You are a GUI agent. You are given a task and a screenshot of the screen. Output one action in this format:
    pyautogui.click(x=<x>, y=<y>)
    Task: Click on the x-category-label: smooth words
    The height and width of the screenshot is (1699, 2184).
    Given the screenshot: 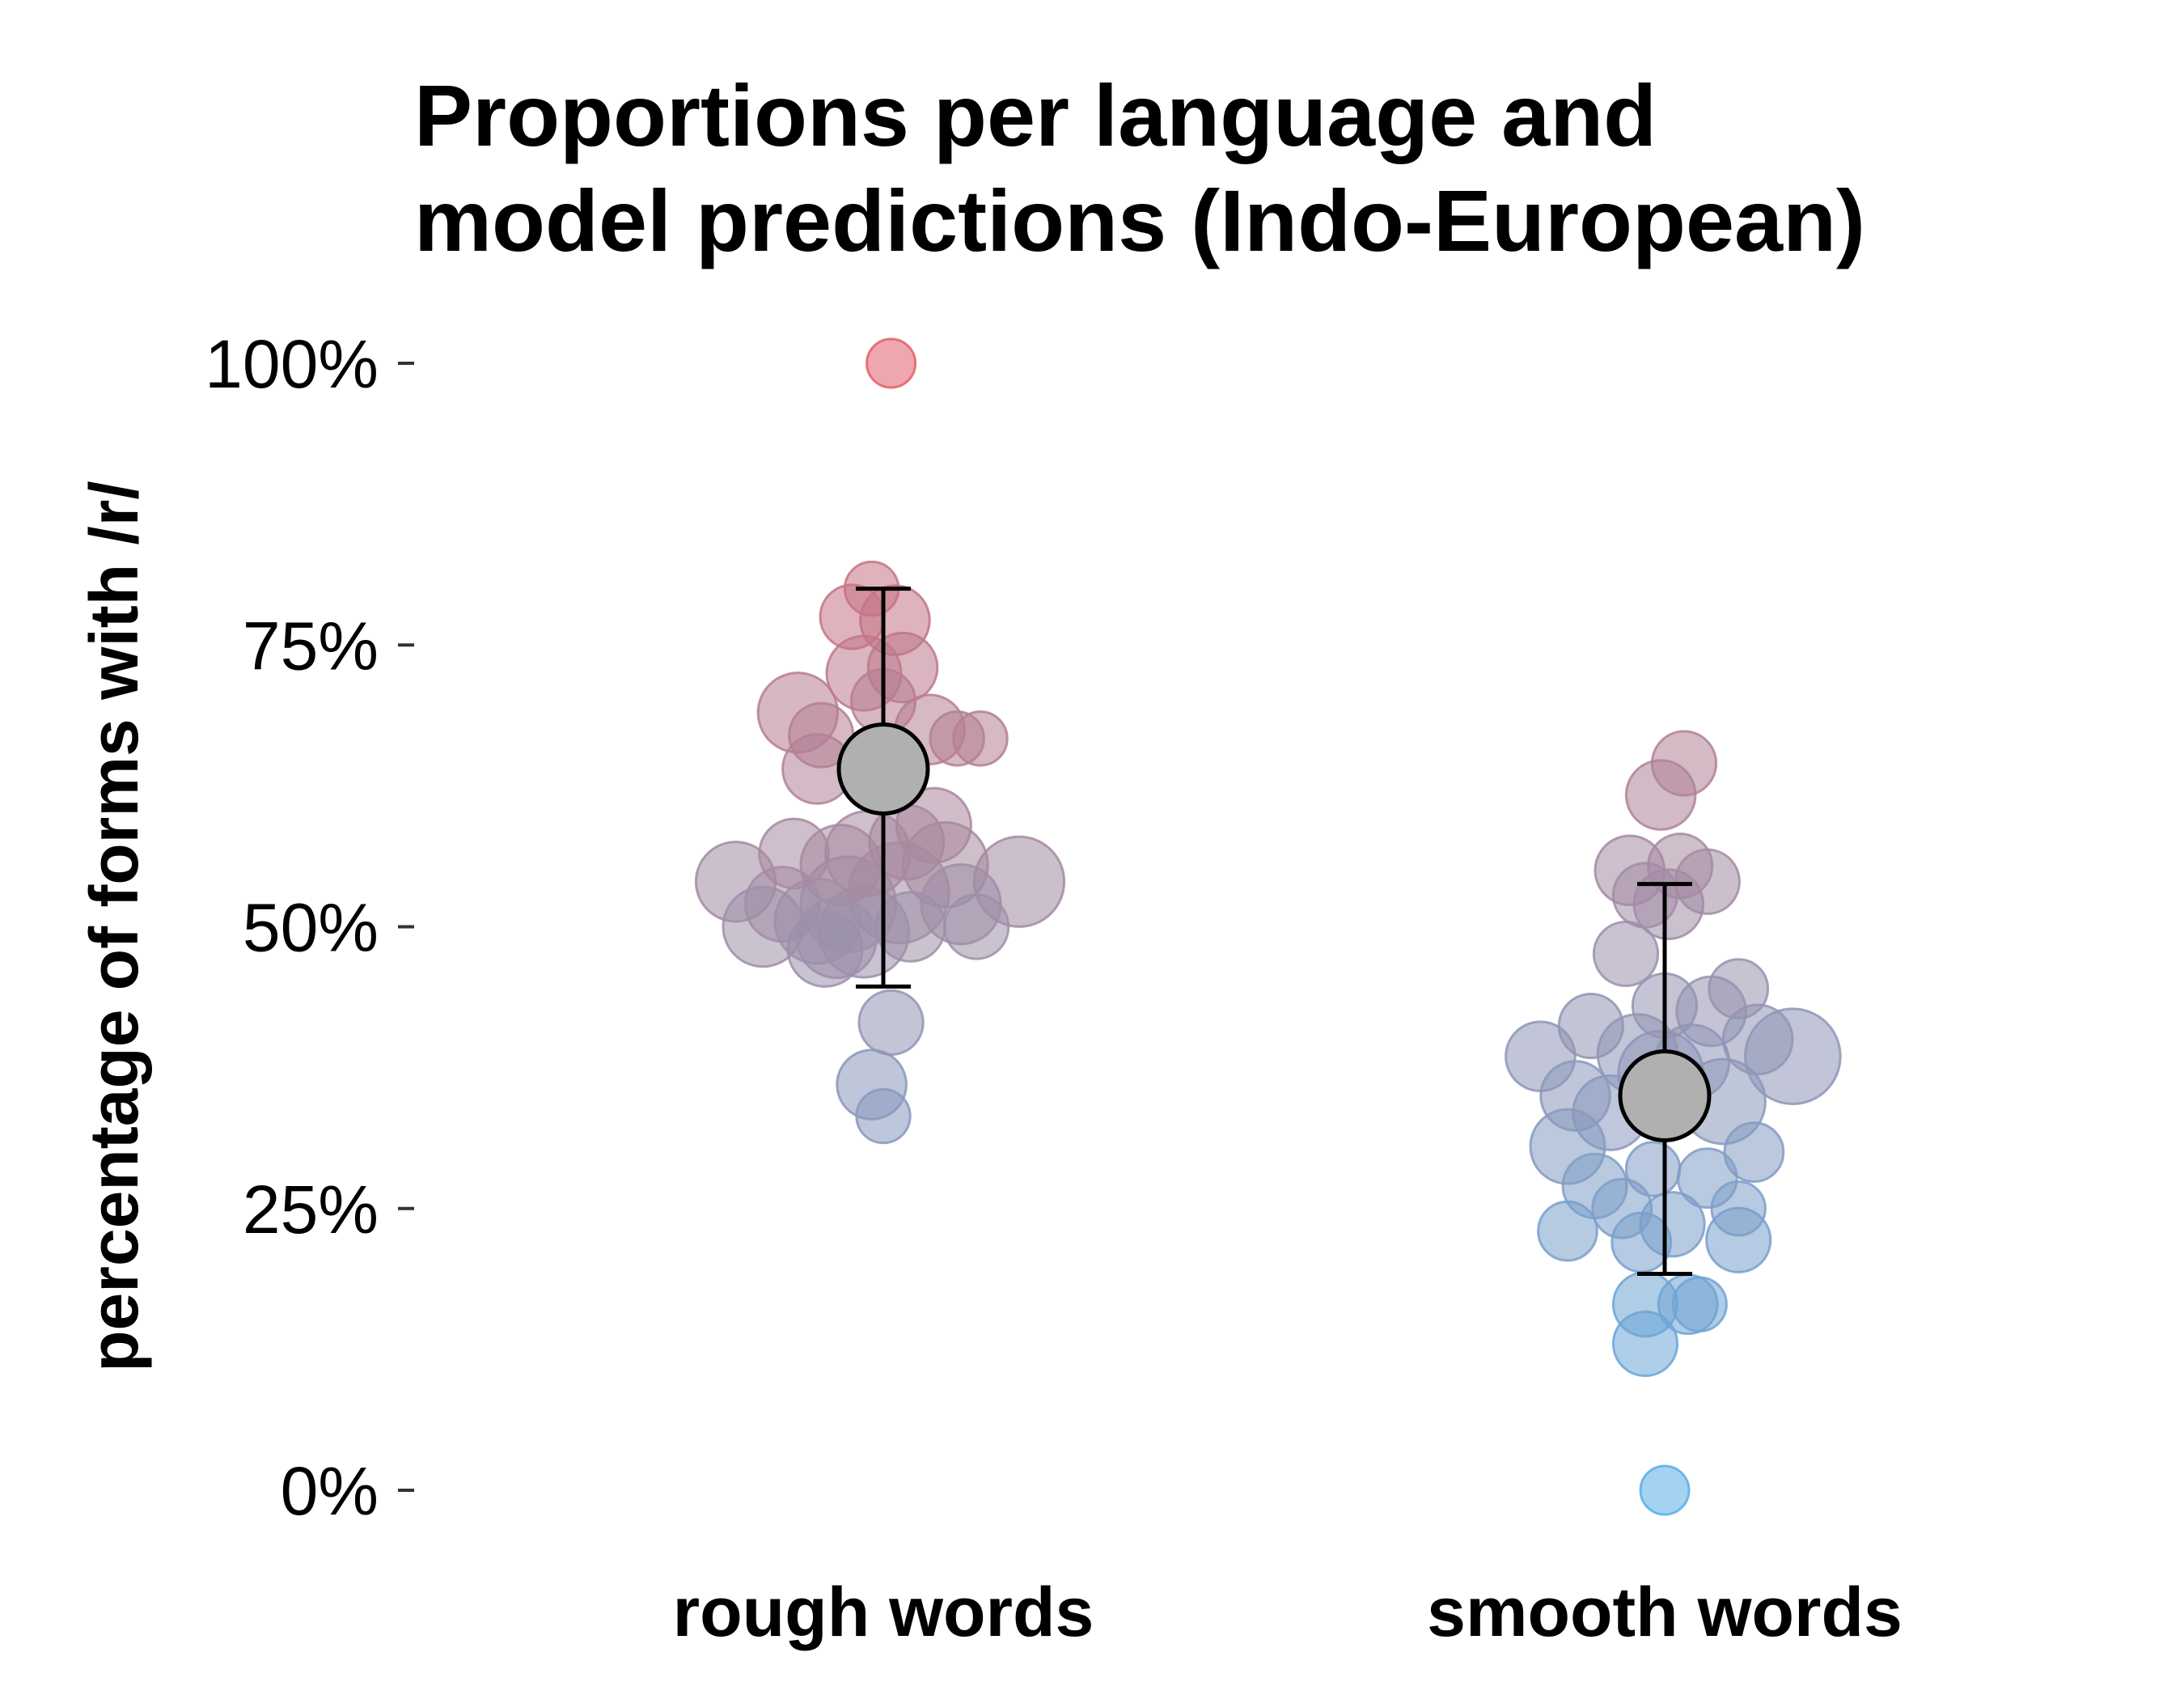 What is the action you would take?
    pyautogui.click(x=1665, y=1612)
    